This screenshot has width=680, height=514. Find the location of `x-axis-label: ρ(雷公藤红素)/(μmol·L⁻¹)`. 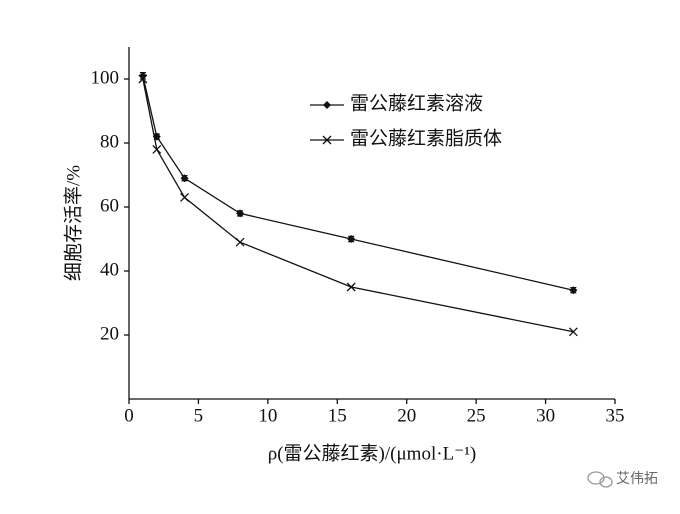

x-axis-label: ρ(雷公藤红素)/(μmol·L⁻¹) is located at coordinates (372, 453).